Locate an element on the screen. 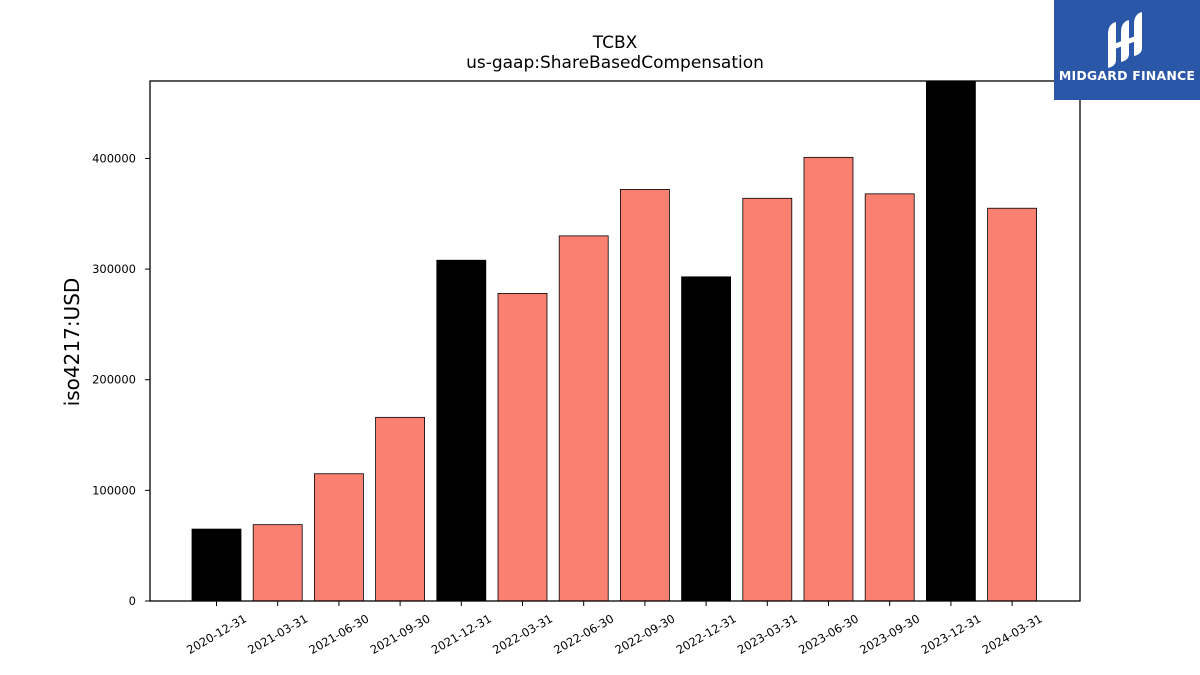  y-axis-ticks: 0 100000 200000 300000 400000 is located at coordinates (121, 379).